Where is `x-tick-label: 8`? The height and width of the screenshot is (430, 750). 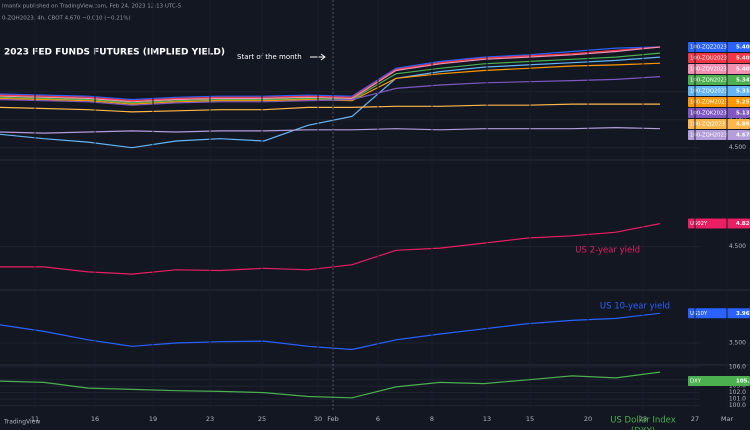
x-tick-label: 8 is located at coordinates (432, 419).